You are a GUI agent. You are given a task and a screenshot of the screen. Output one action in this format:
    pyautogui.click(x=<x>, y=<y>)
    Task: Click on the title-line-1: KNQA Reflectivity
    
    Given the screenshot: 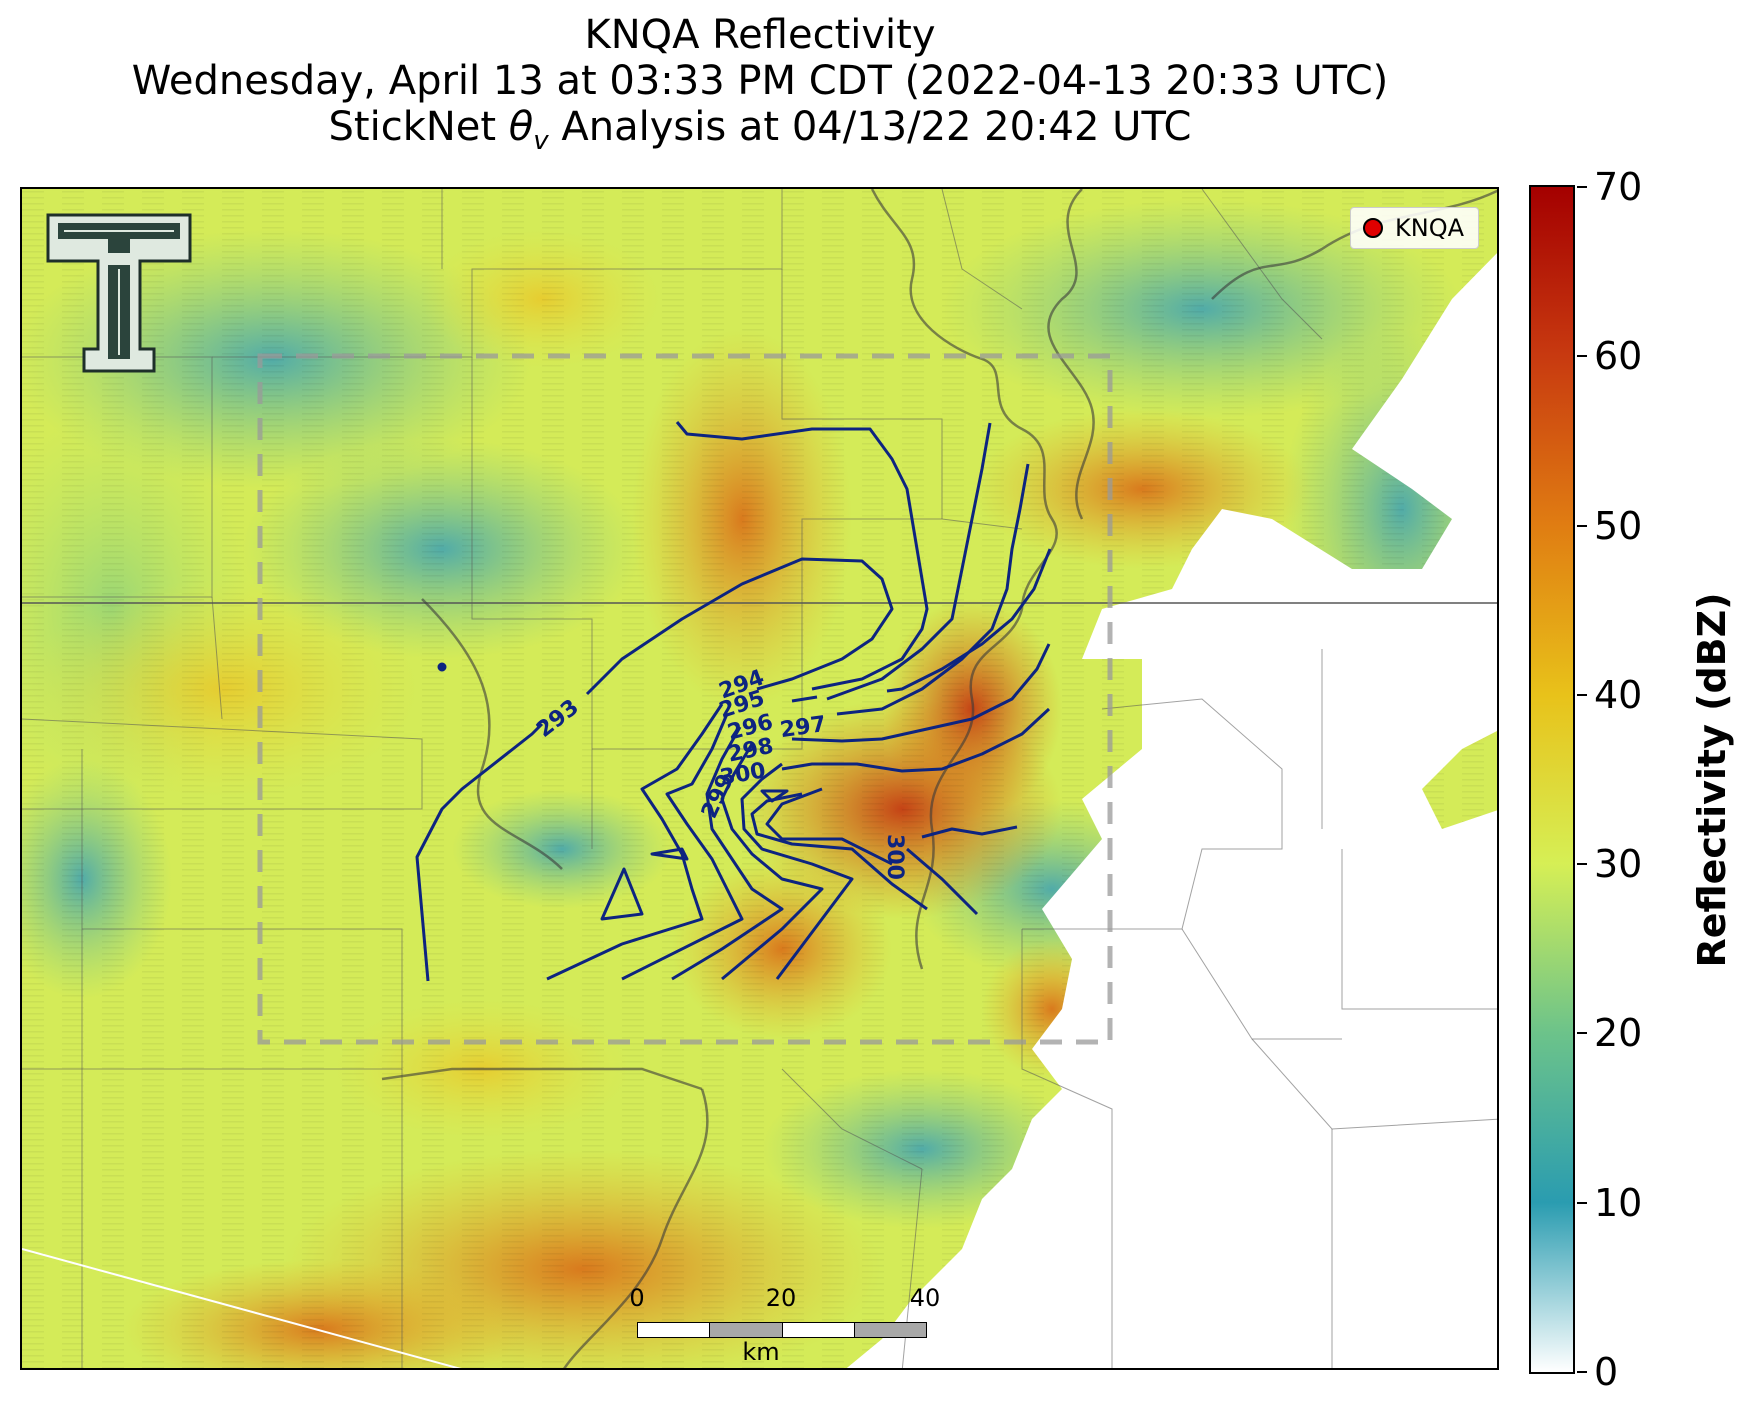 What is the action you would take?
    pyautogui.click(x=760, y=35)
    